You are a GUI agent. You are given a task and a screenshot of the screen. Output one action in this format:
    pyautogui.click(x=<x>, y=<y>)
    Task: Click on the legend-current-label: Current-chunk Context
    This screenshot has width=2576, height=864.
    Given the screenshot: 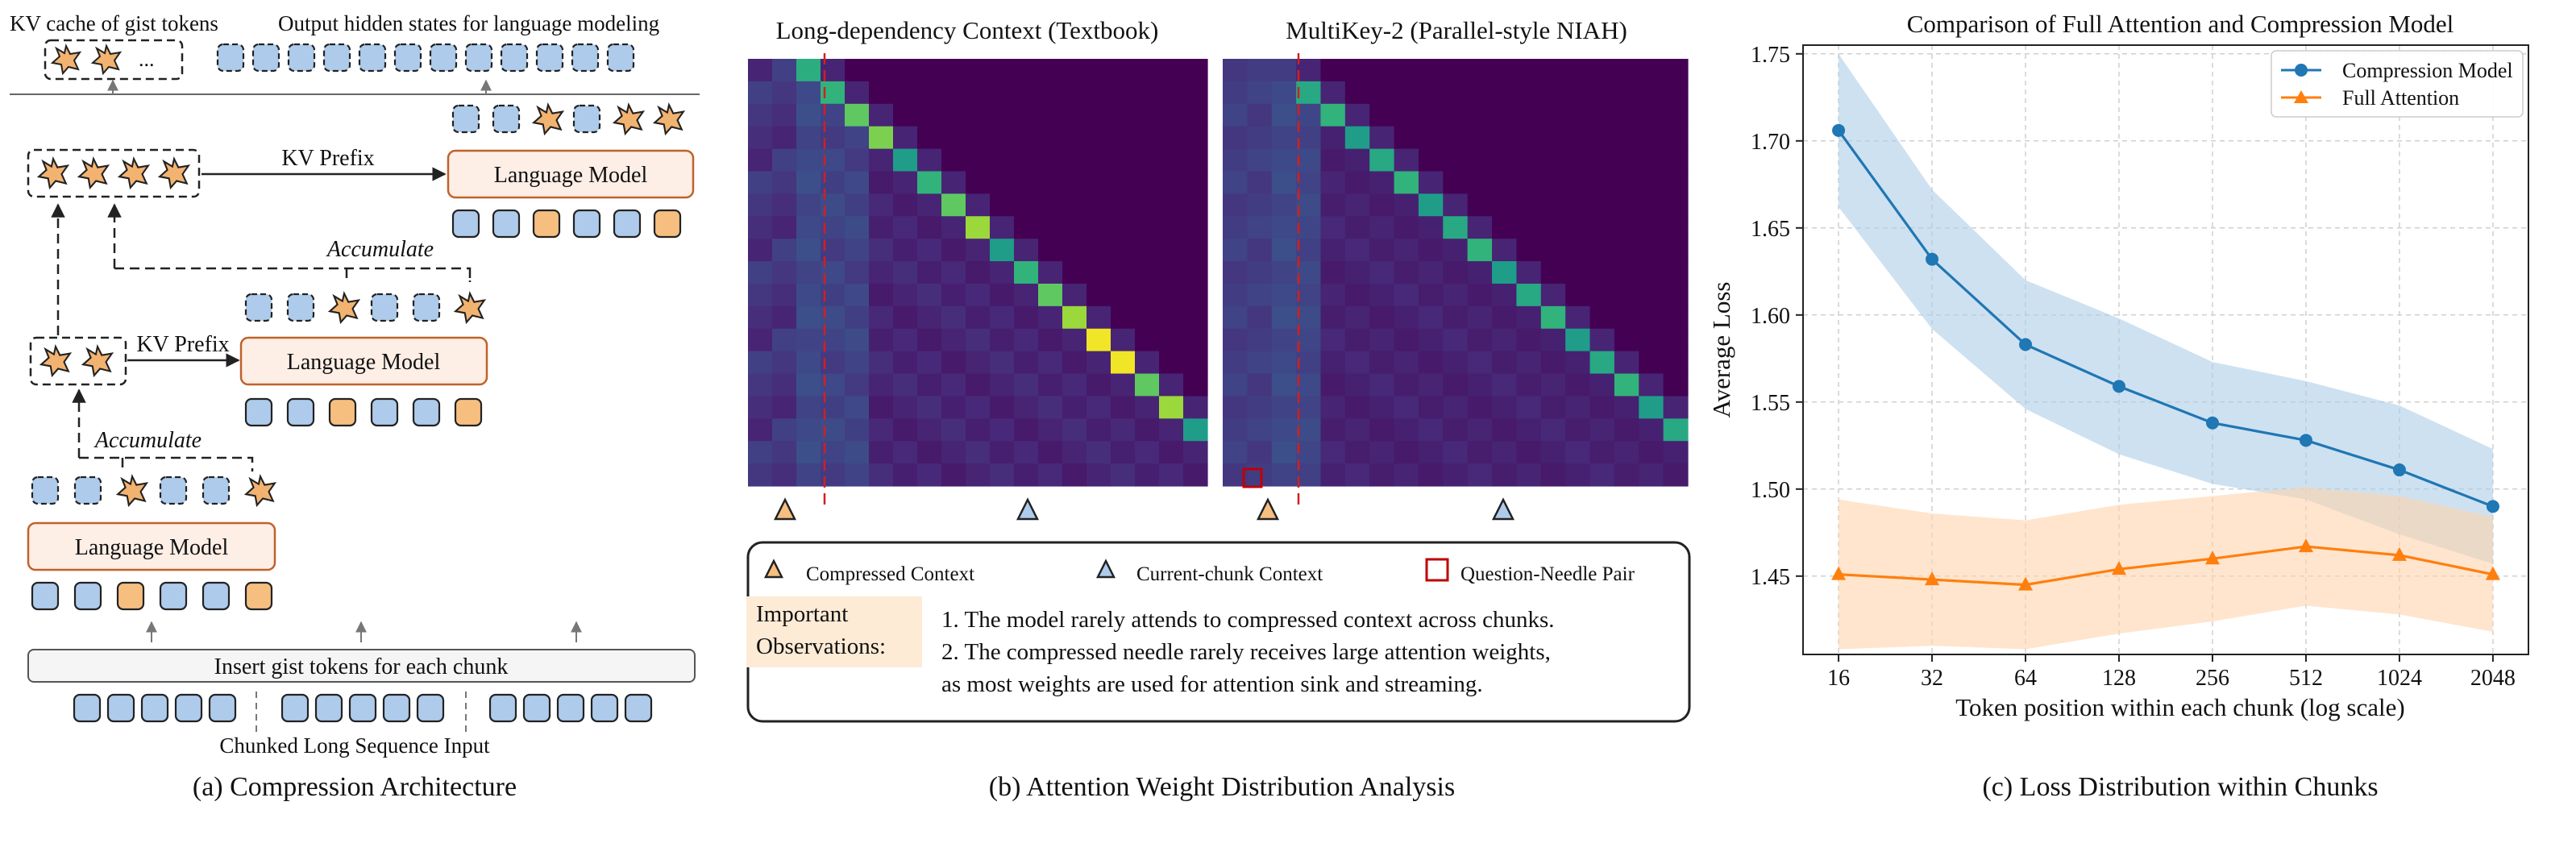 What is the action you would take?
    pyautogui.click(x=1229, y=574)
    